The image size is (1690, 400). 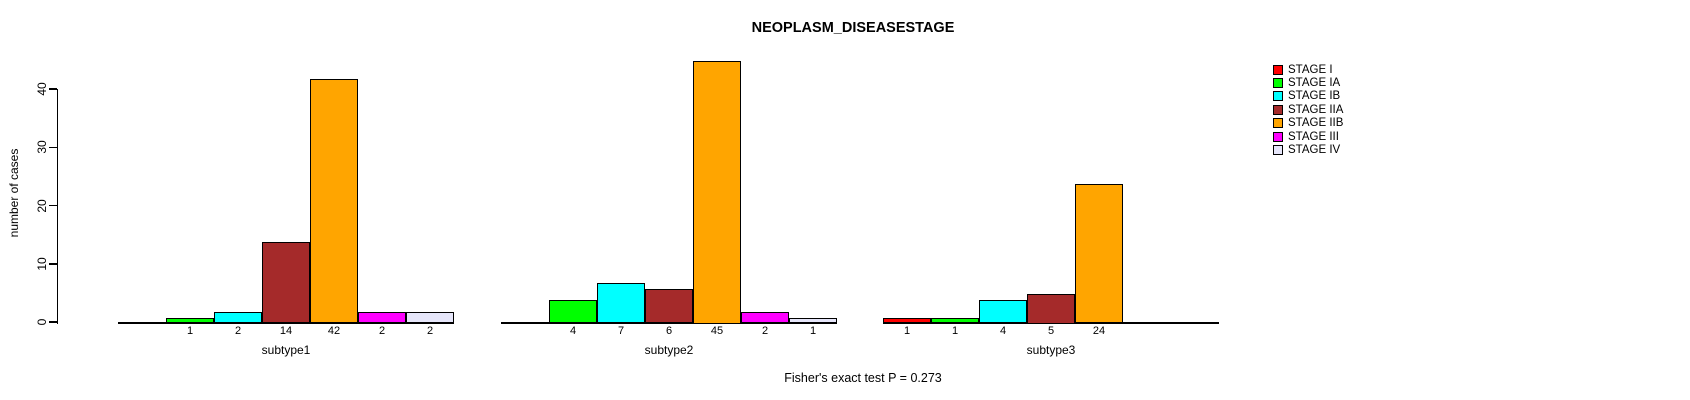 I want to click on stat-test-annotation: Fisher's exact test P = 0.273, so click(x=863, y=378).